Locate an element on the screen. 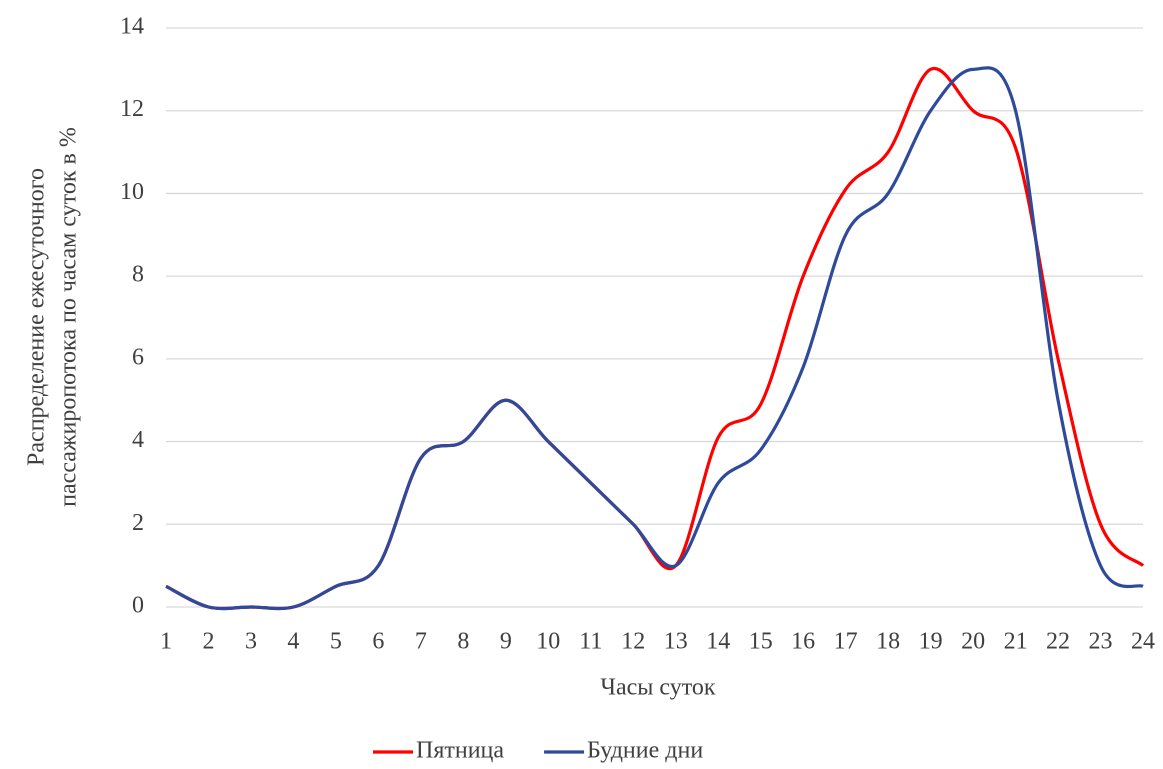  y-tick-label: 8 is located at coordinates (138, 275).